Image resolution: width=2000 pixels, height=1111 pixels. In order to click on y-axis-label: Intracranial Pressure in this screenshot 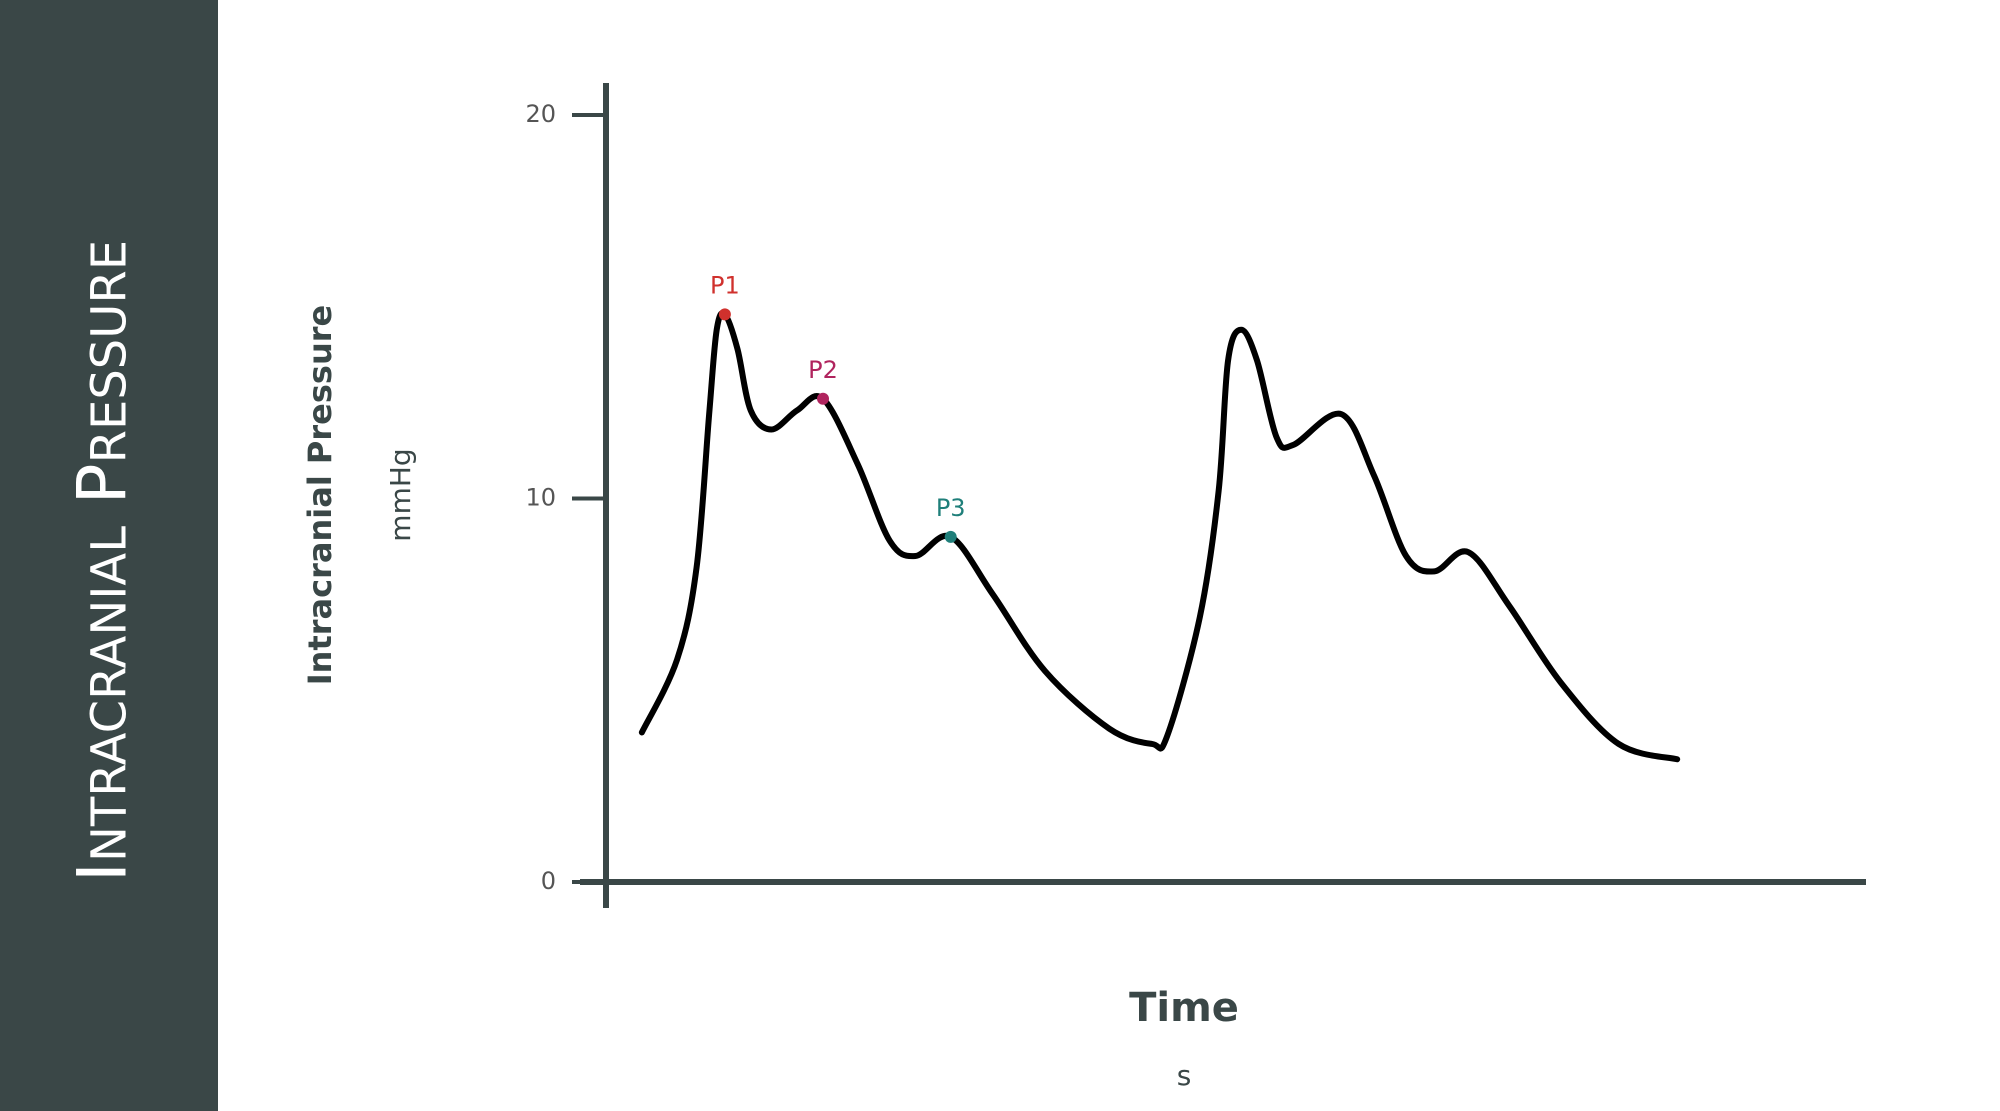, I will do `click(320, 495)`.